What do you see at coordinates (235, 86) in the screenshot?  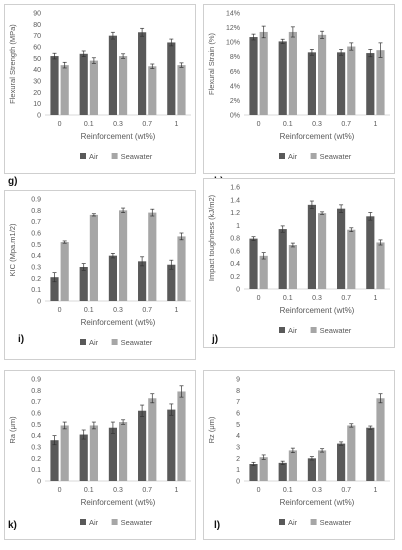 I see `y-tick-label: 4%` at bounding box center [235, 86].